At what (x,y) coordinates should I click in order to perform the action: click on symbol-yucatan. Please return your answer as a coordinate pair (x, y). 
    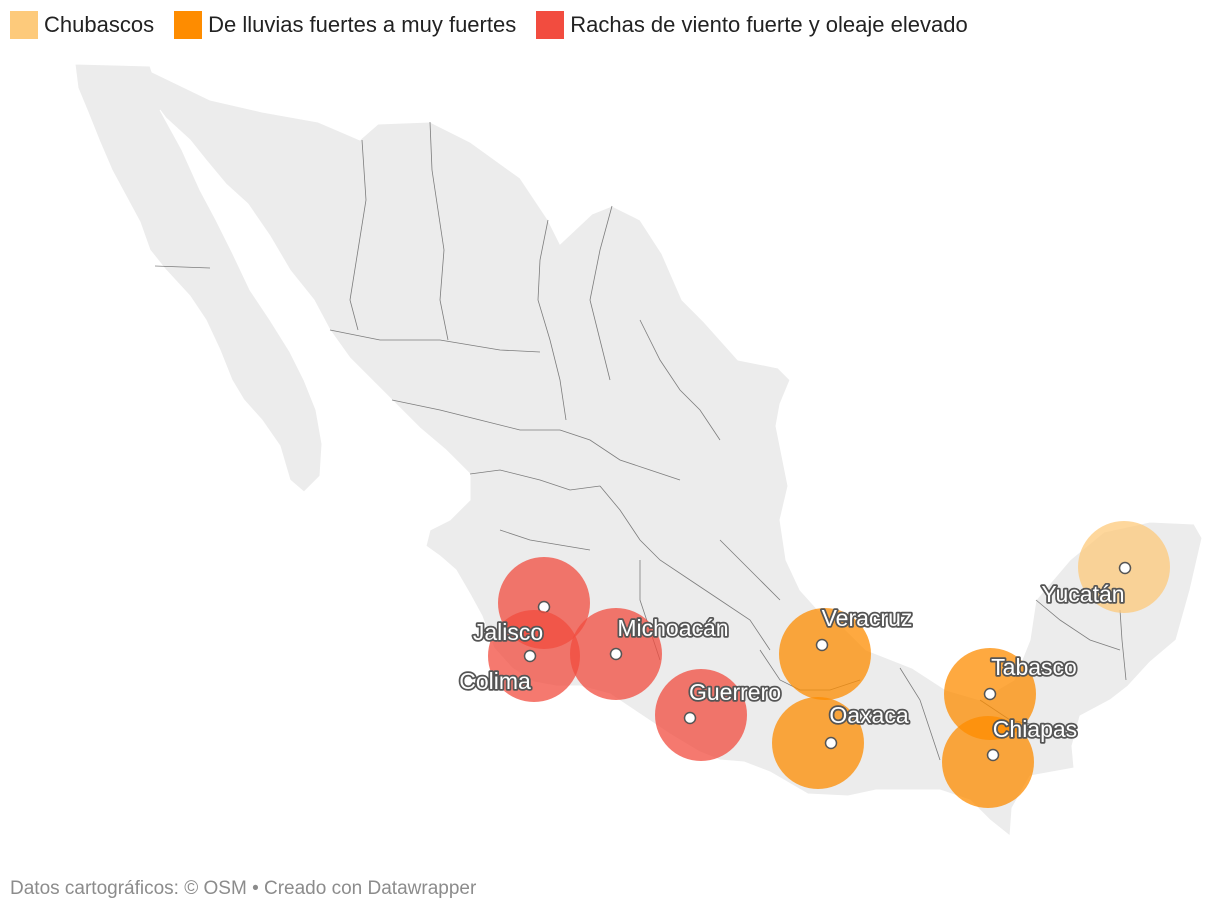
    Looking at the image, I should click on (1124, 567).